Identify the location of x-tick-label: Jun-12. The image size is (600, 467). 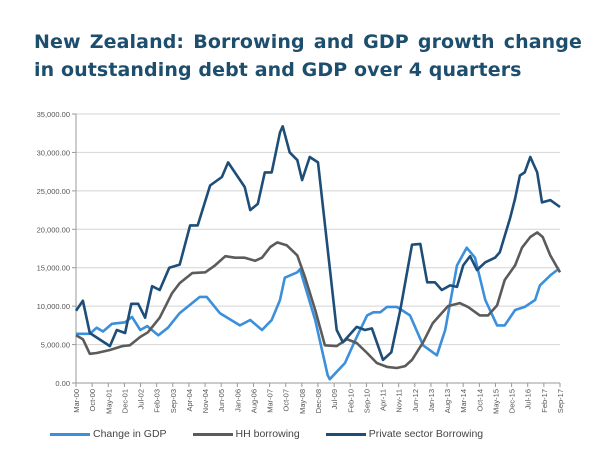
(415, 400).